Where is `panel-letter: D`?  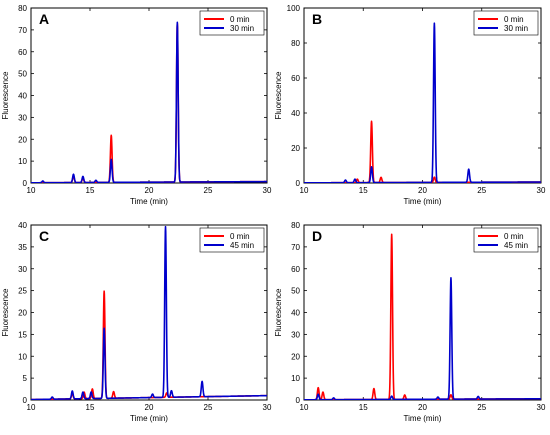
panel-letter: D is located at coordinates (317, 236).